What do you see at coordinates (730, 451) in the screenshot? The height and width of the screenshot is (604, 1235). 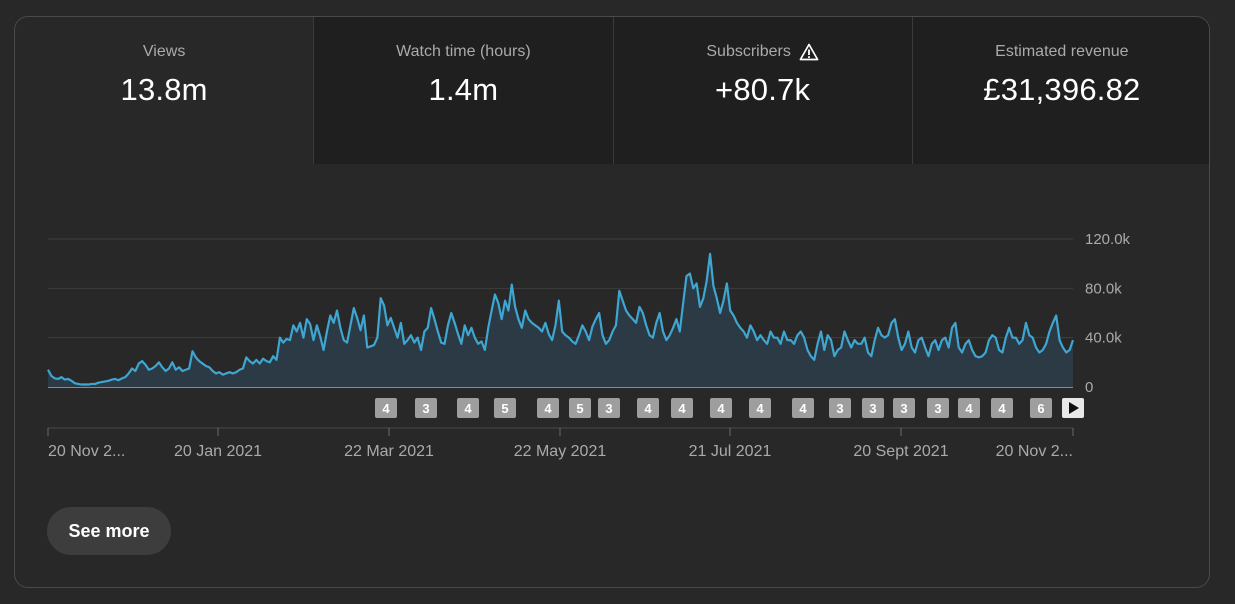 I see `x-tick-label: 21 Jul 2021` at bounding box center [730, 451].